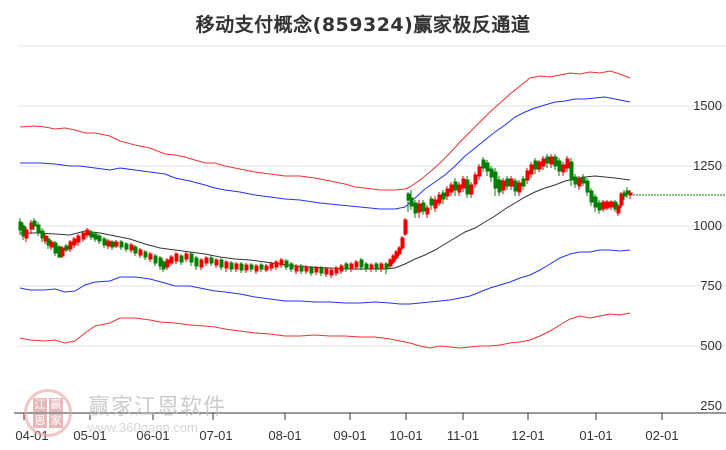 Image resolution: width=726 pixels, height=450 pixels. I want to click on x-axis, so click(370, 416).